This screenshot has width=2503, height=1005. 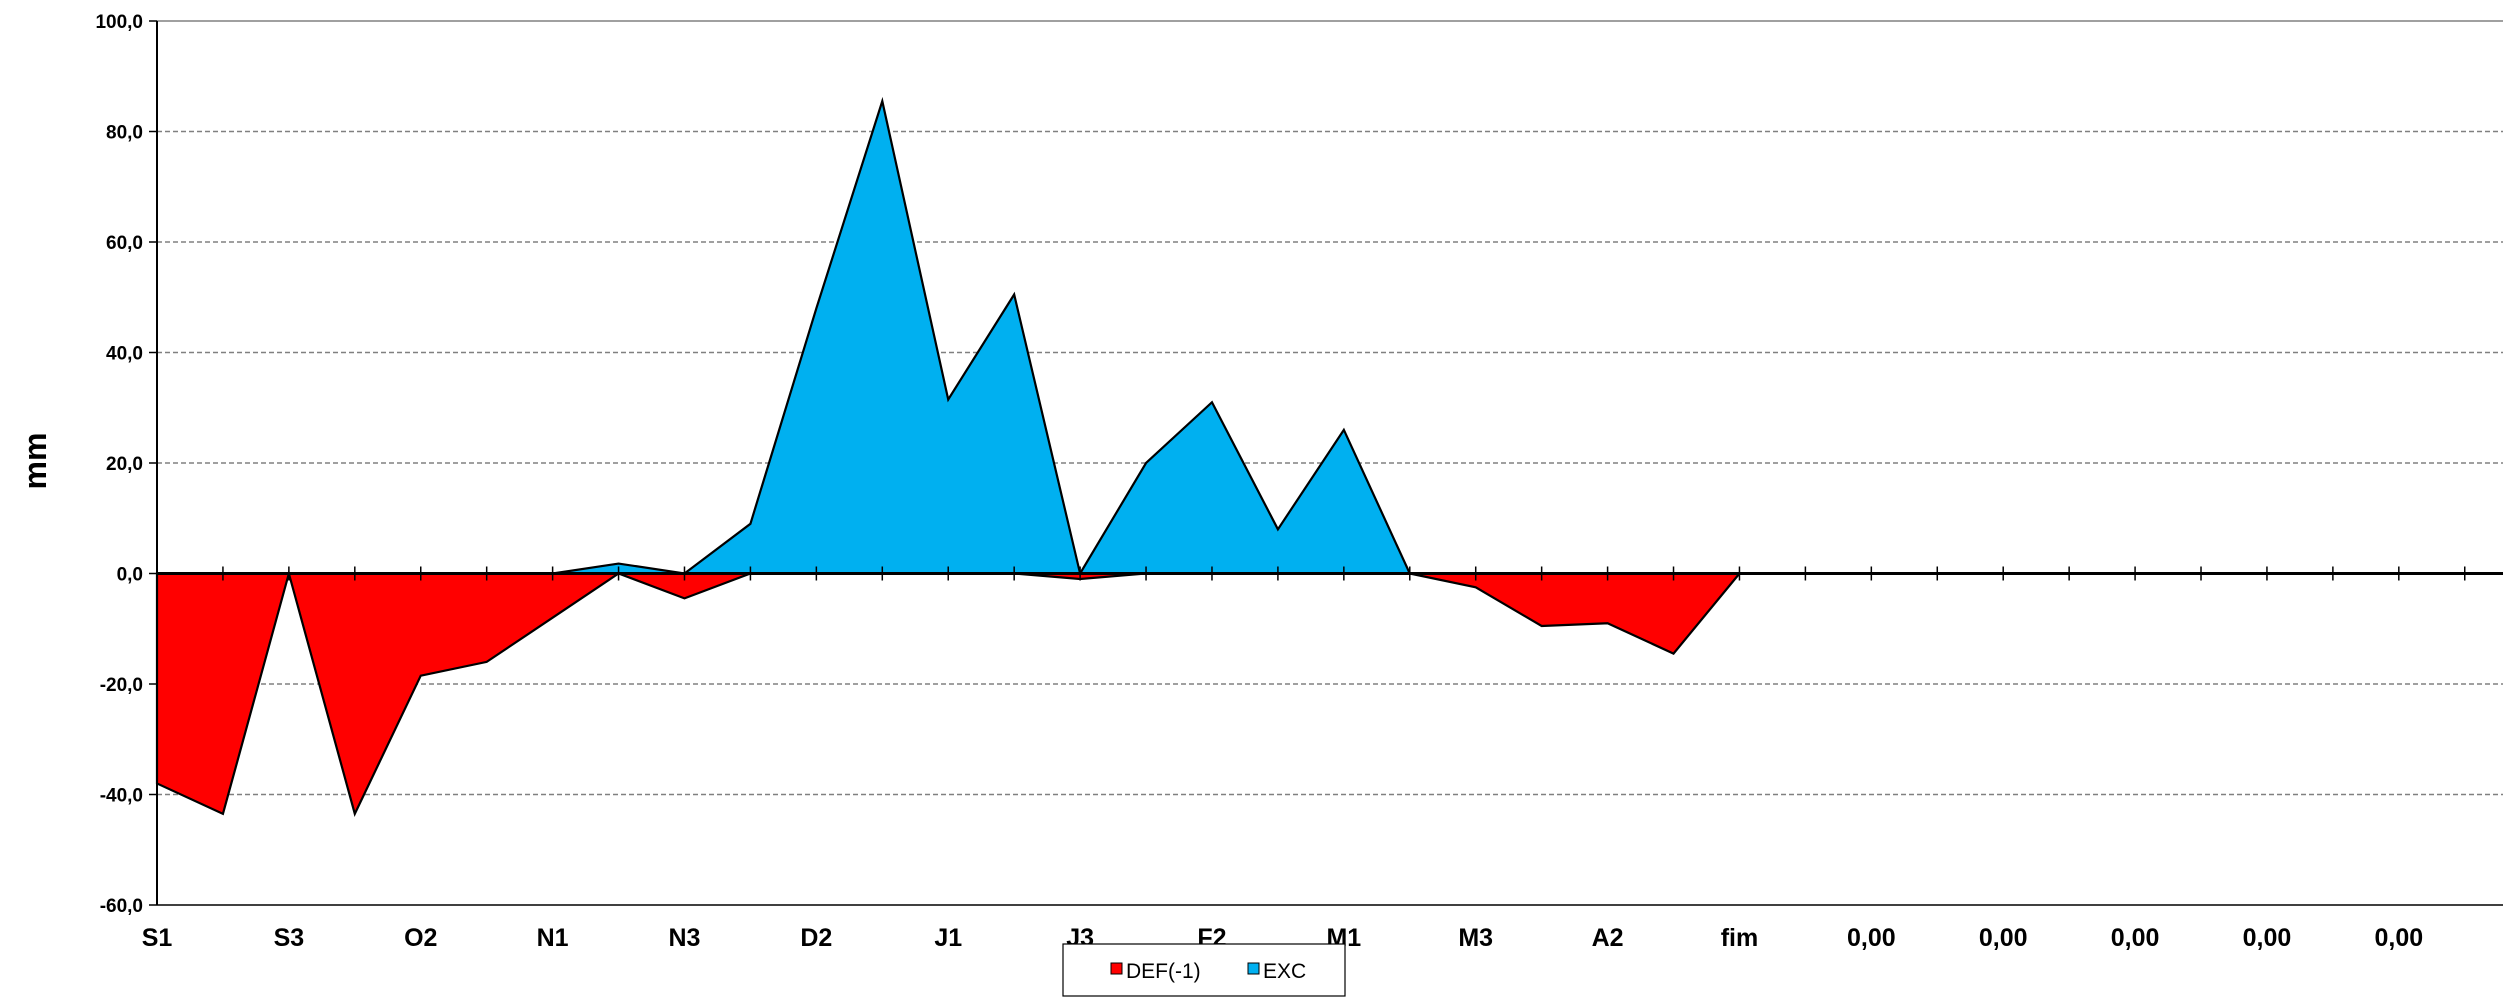 I want to click on x-tick-label: D2, so click(x=816, y=938).